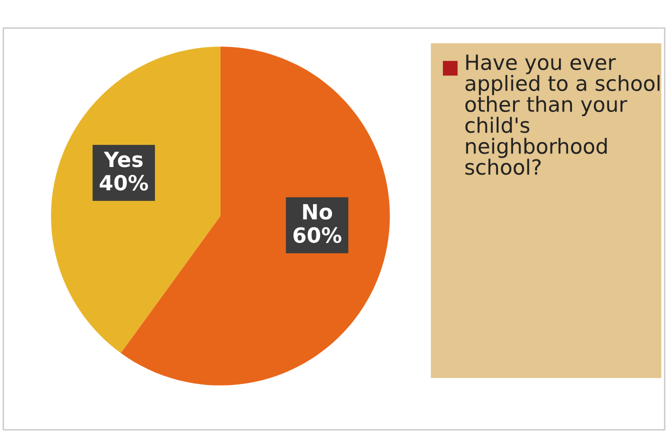 The height and width of the screenshot is (432, 668). I want to click on slice-label: Yes, so click(123, 160).